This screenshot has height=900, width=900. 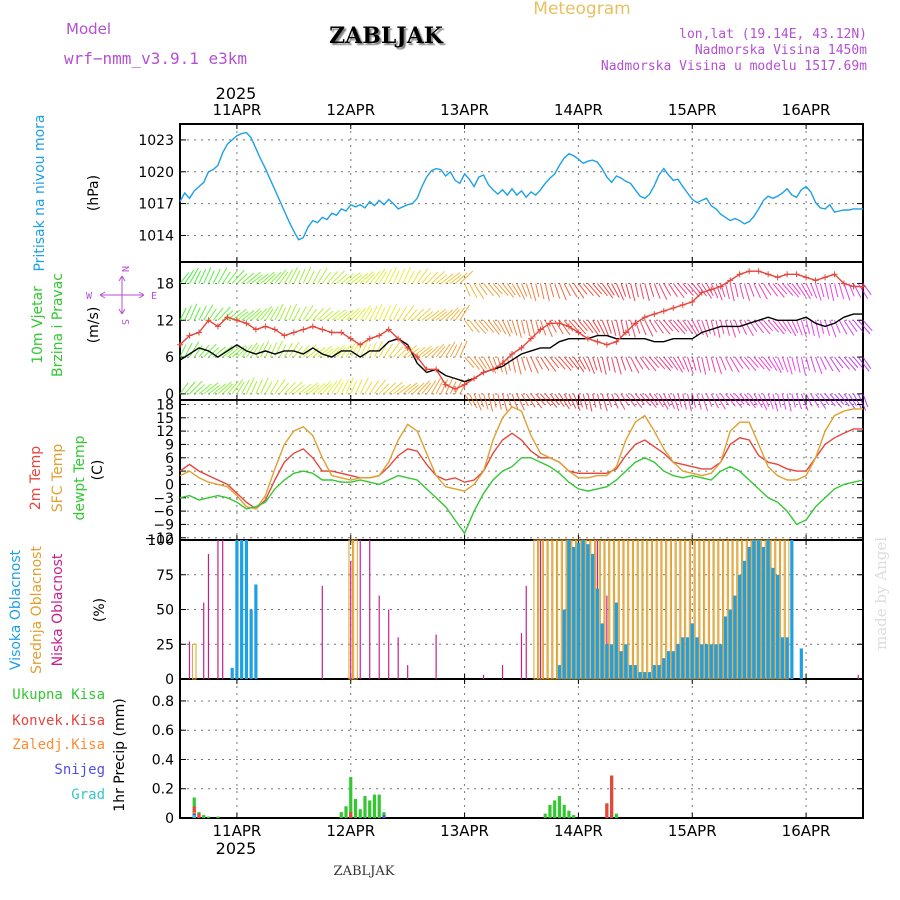 I want to click on time-label-bottom: 13APR, so click(x=464, y=831).